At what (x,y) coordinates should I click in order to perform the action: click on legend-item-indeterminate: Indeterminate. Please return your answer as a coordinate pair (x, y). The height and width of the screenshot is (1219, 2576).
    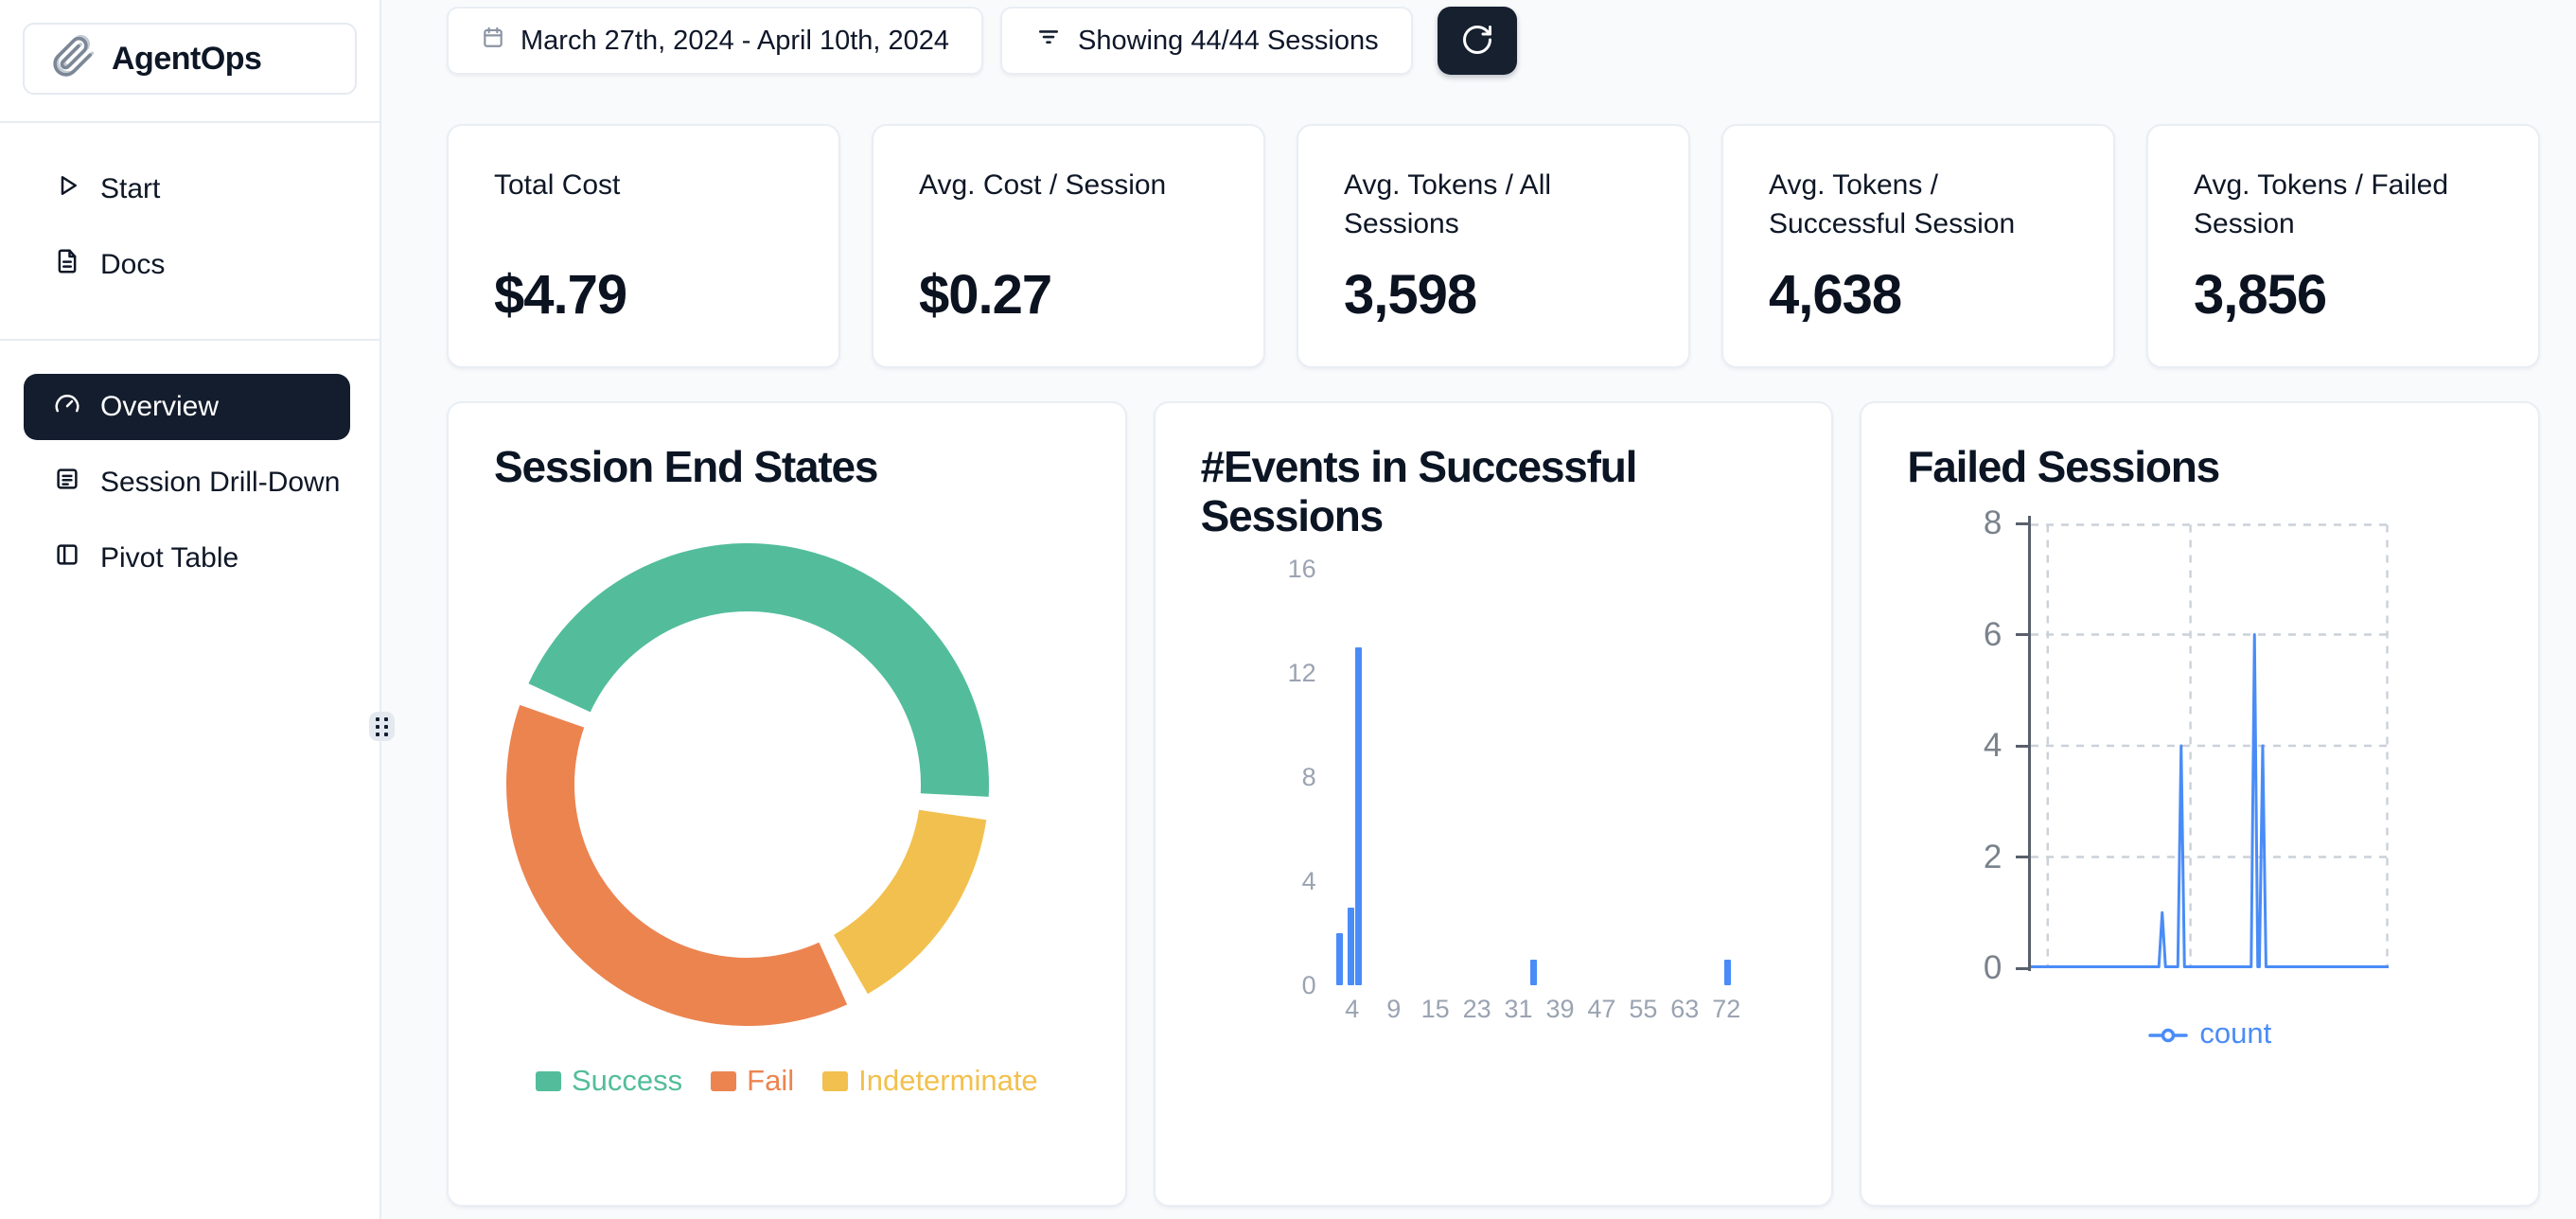
    Looking at the image, I should click on (930, 1081).